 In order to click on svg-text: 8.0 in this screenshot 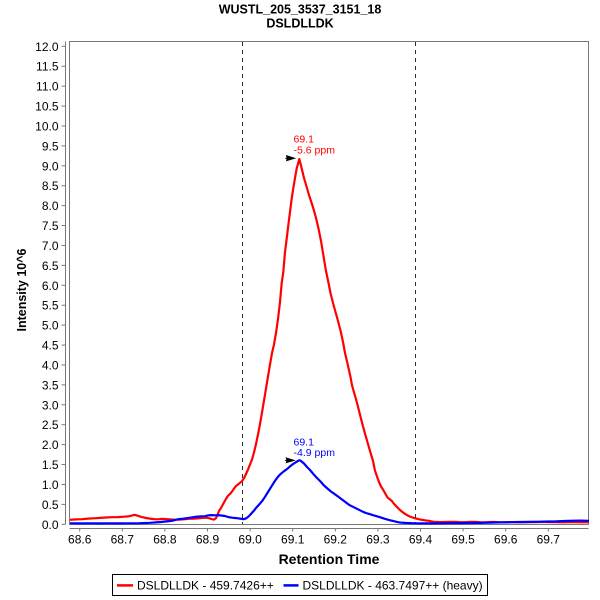, I will do `click(50, 206)`.